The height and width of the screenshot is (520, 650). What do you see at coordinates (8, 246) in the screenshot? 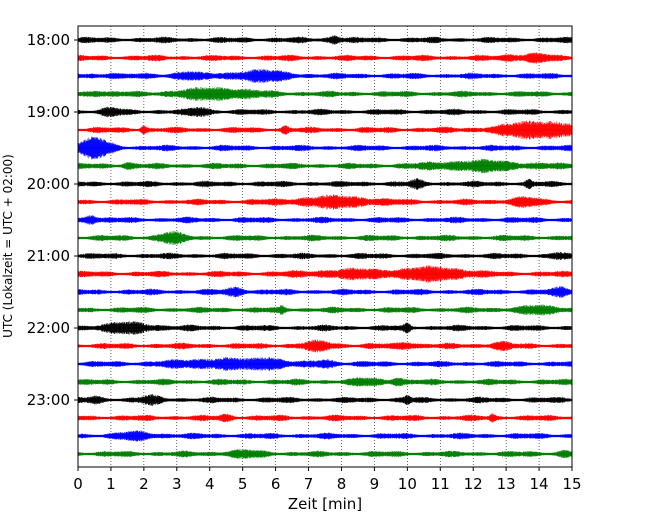
I see `y-axis-label: UTC (Lokalzeit = UTC + 02:00)` at bounding box center [8, 246].